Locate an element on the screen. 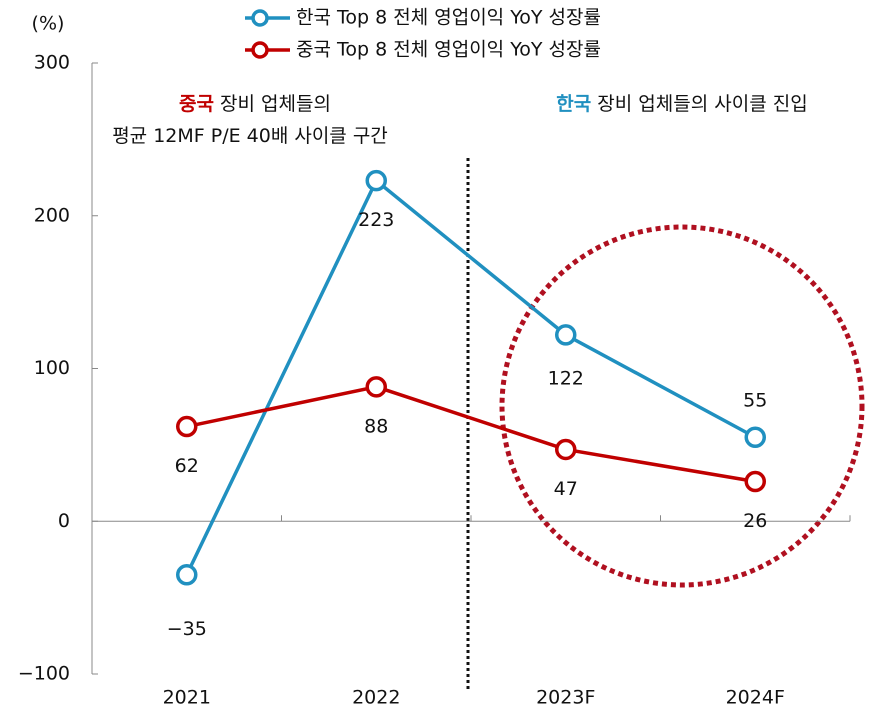 The width and height of the screenshot is (874, 714). data-label: 88 is located at coordinates (376, 426).